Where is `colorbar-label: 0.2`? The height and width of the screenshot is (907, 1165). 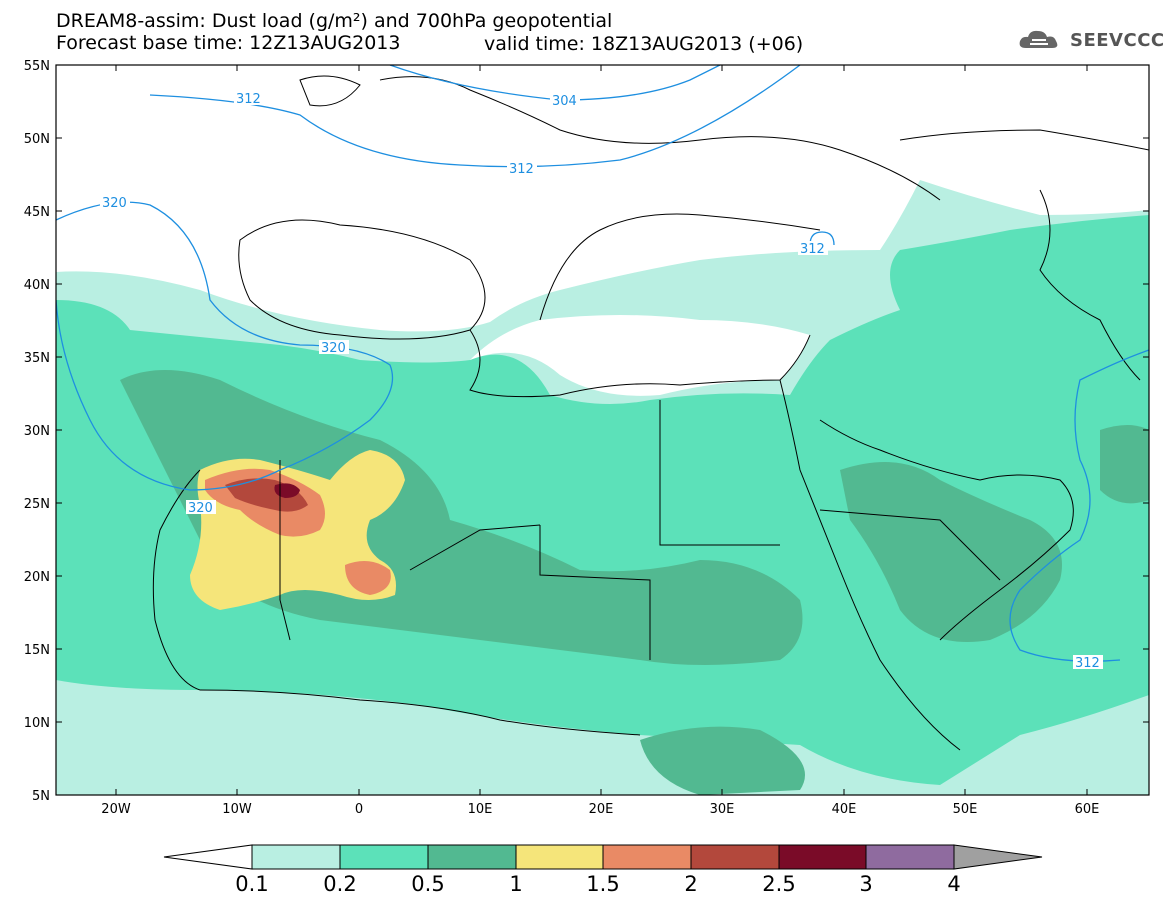 colorbar-label: 0.2 is located at coordinates (339, 884).